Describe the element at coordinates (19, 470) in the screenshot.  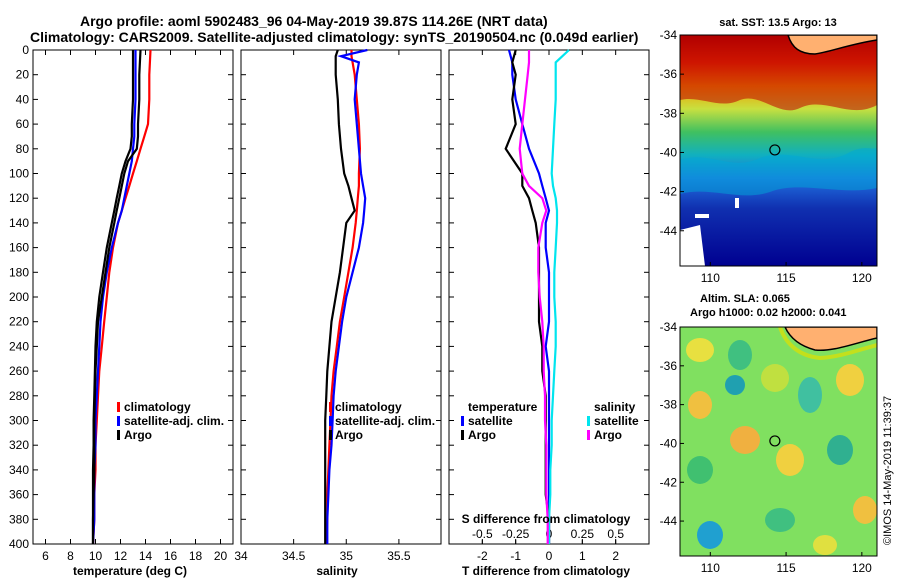
I see `y-tick-label: 340` at that location.